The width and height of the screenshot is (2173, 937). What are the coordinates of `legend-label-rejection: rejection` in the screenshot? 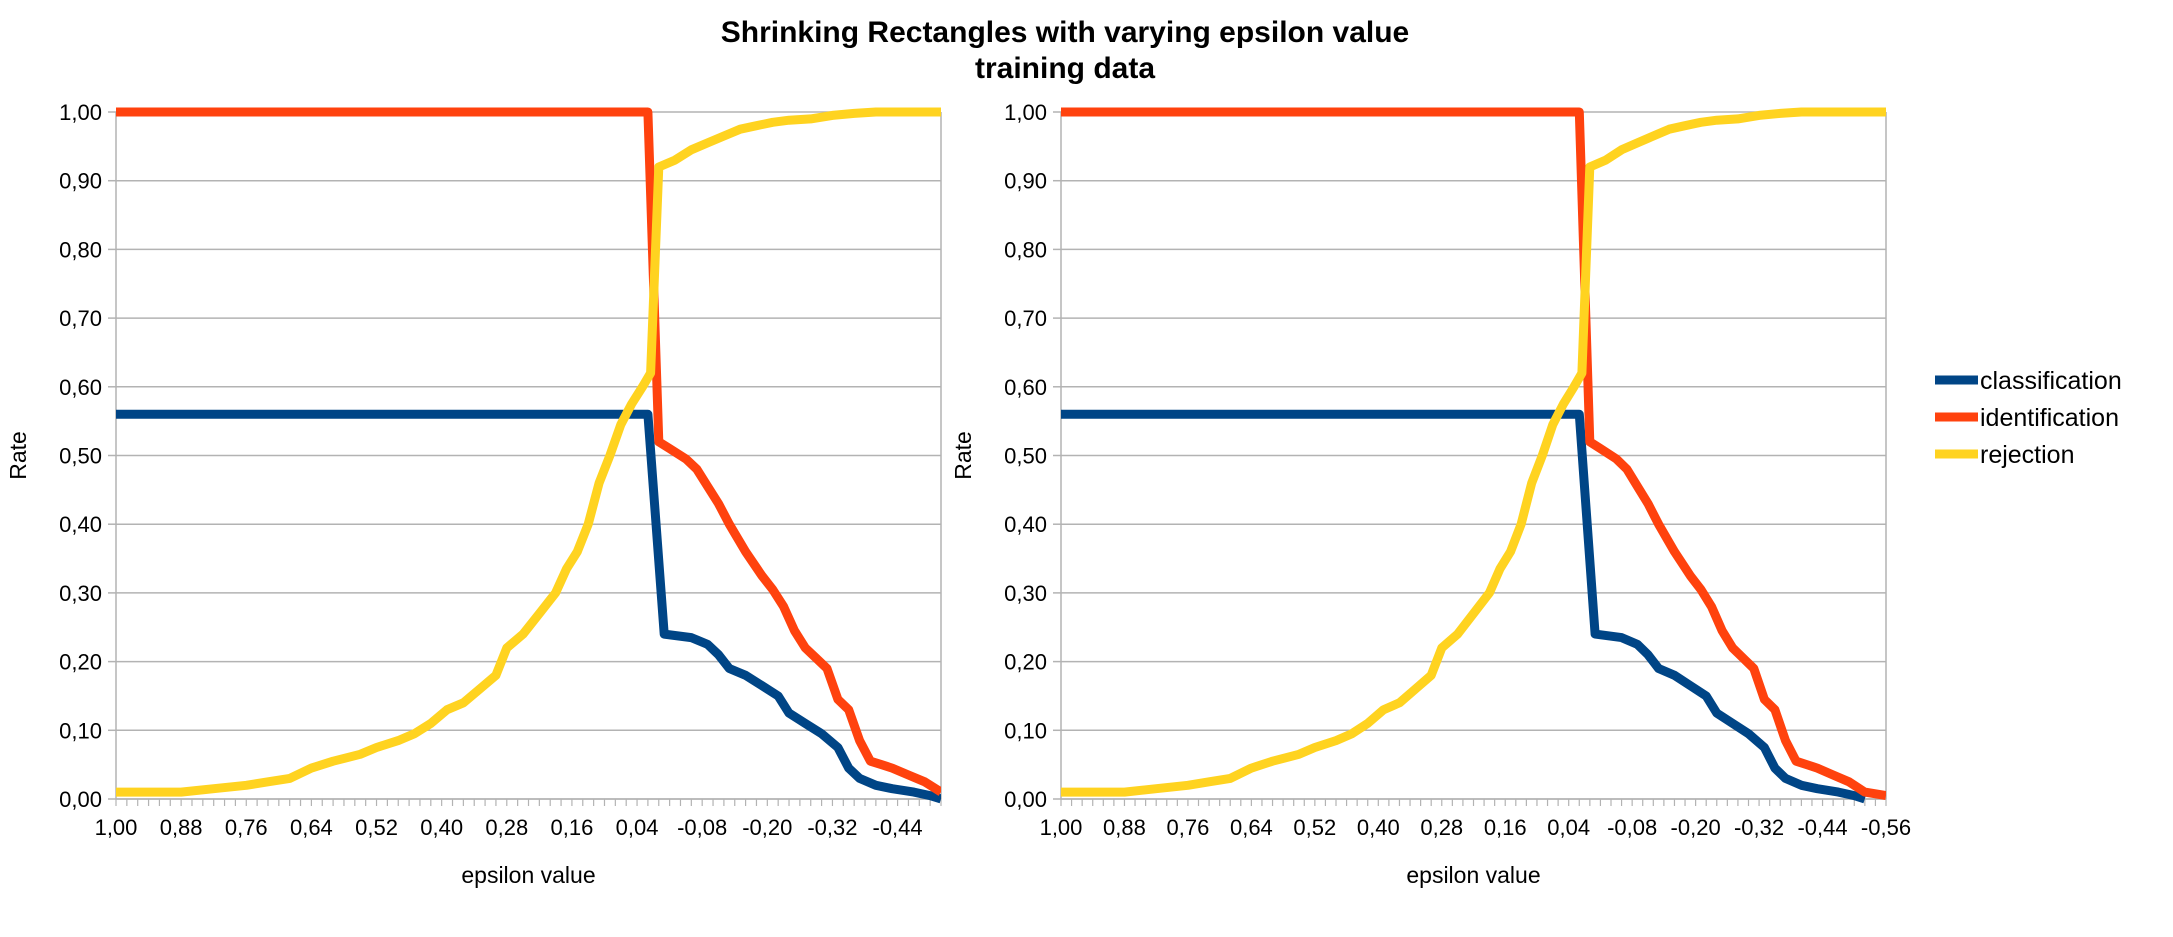 It's located at (2027, 455).